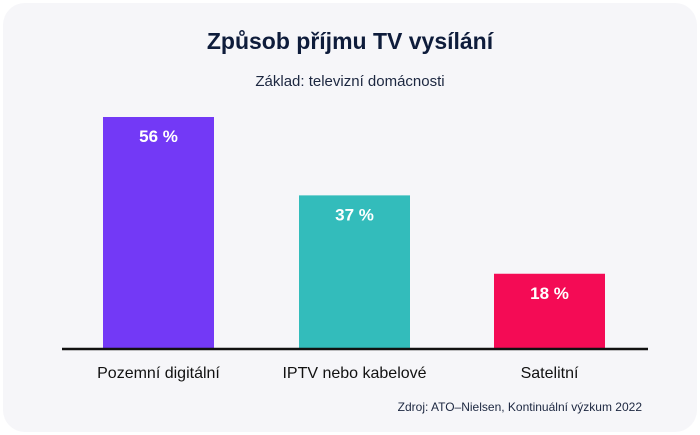 The width and height of the screenshot is (700, 435). I want to click on data-label: 18 %, so click(549, 293).